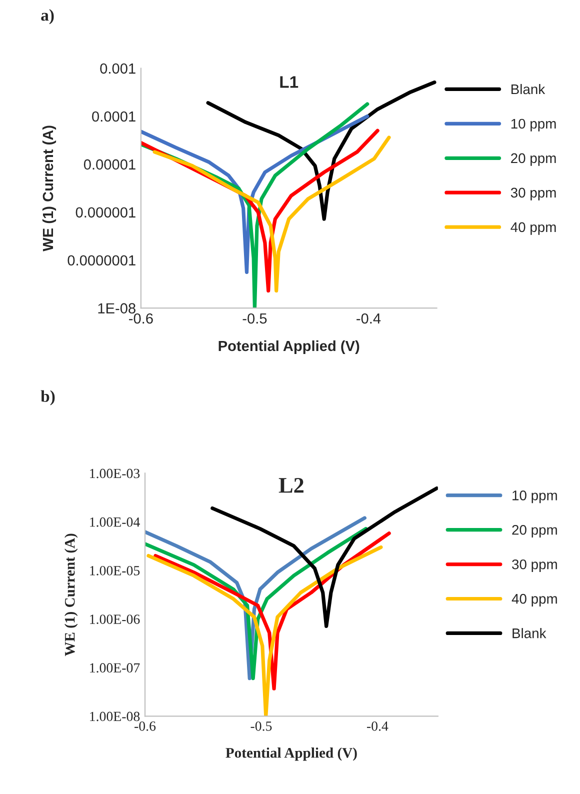  What do you see at coordinates (47, 16) in the screenshot?
I see `text: a)` at bounding box center [47, 16].